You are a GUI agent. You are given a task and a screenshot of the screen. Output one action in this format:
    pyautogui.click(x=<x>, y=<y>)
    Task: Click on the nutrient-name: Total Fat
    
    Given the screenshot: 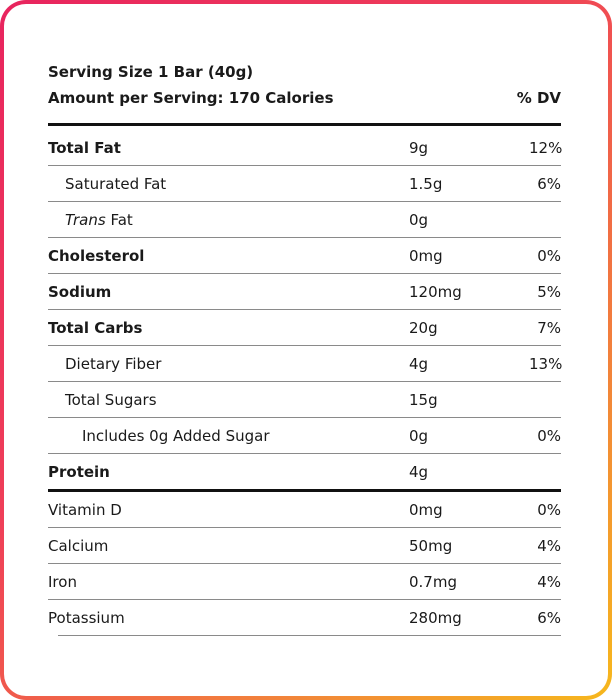 What is the action you would take?
    pyautogui.click(x=84, y=147)
    